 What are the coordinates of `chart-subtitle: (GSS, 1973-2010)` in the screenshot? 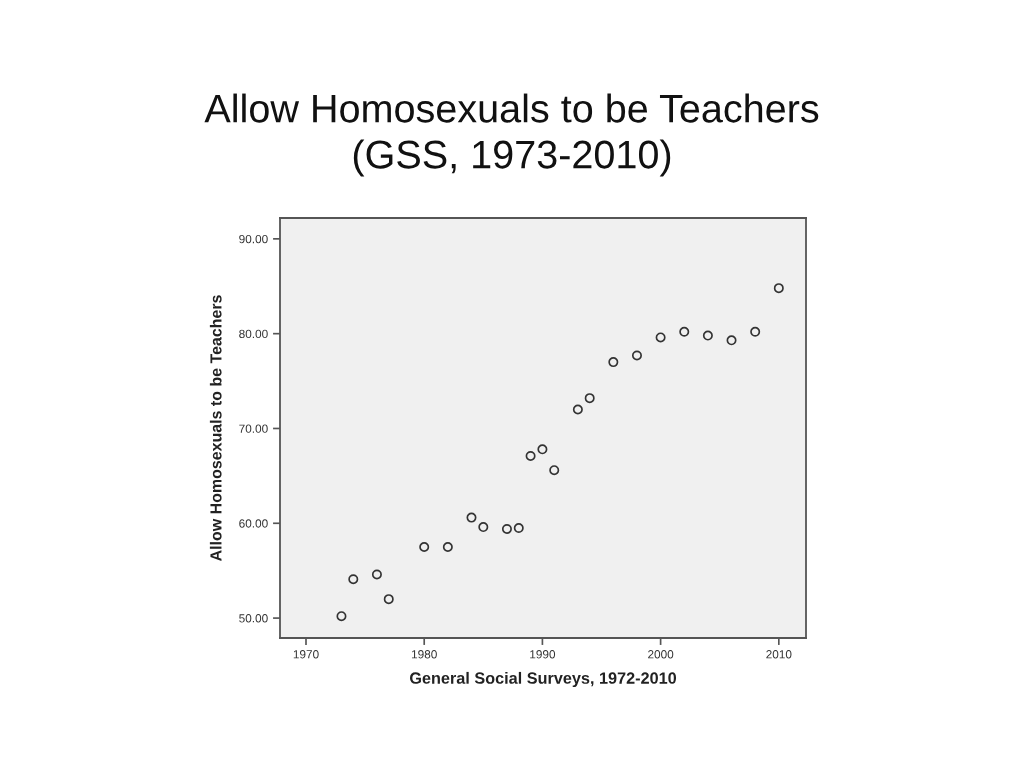 It's located at (512, 158).